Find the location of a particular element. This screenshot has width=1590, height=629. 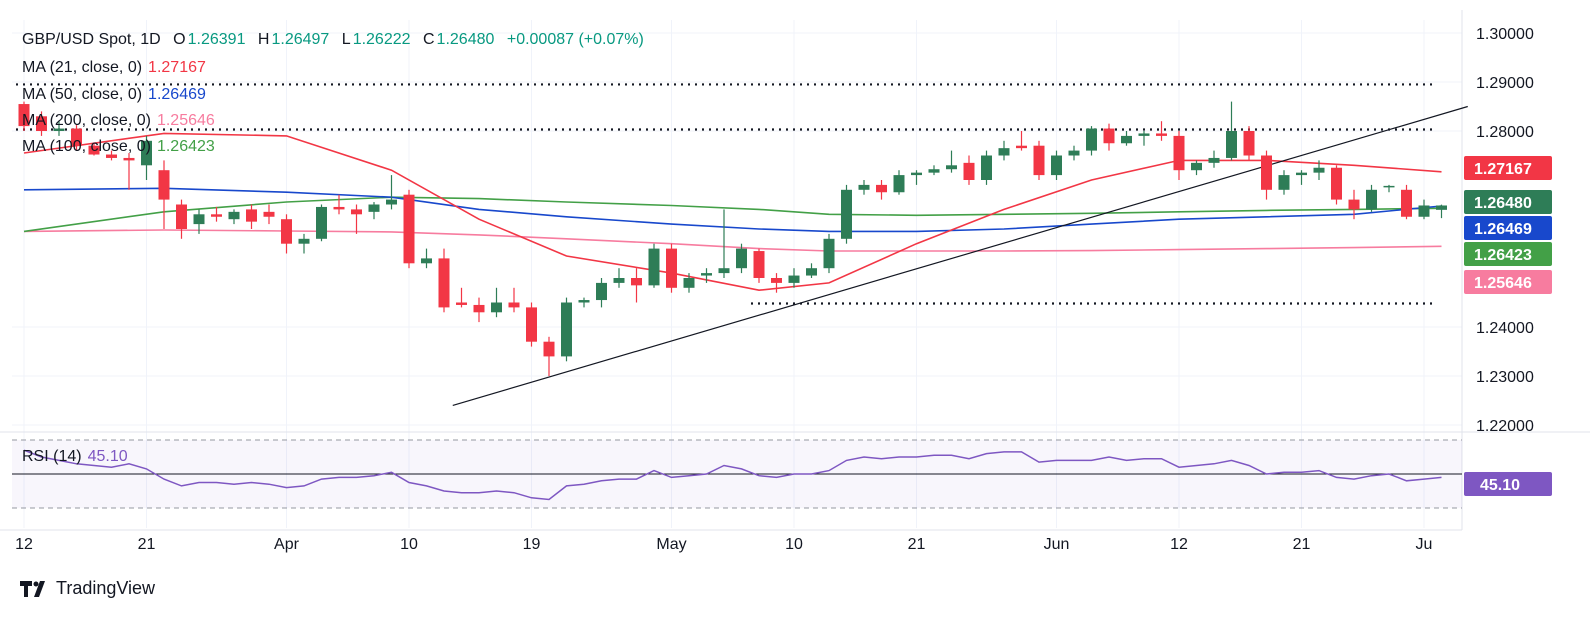

time-tick-label: Apr is located at coordinates (287, 544).